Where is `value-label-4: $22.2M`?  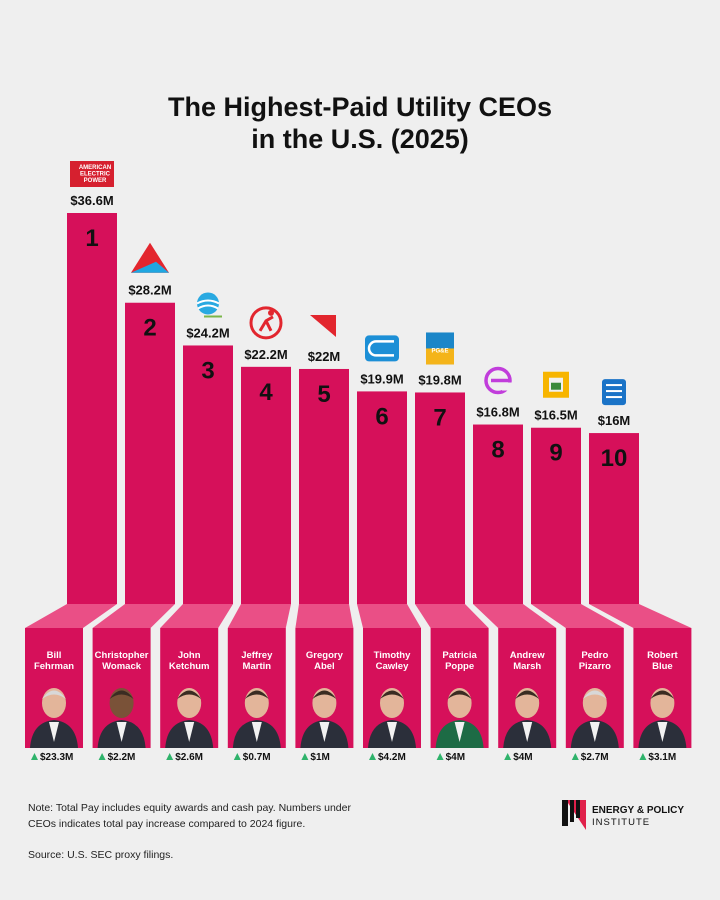 value-label-4: $22.2M is located at coordinates (265, 354).